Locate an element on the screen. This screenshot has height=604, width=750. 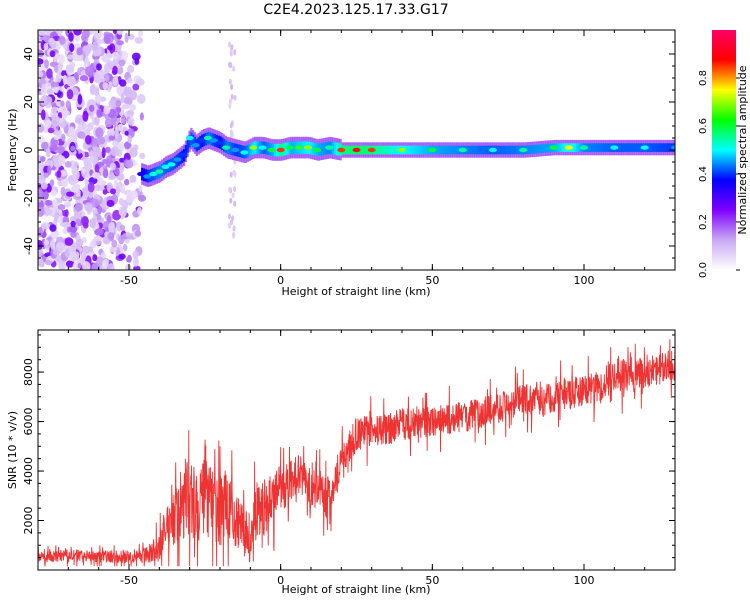
colorbar-ticks: 0.0 0.2 0.4 0.6 0.8 is located at coordinates (719, 174).